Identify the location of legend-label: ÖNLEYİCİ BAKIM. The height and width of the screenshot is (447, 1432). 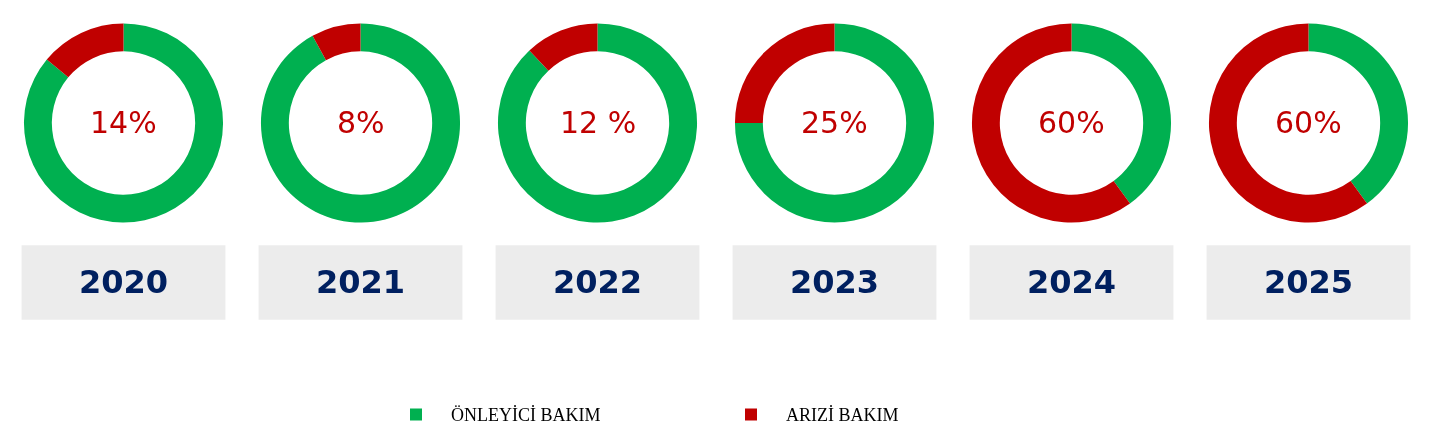
(526, 415).